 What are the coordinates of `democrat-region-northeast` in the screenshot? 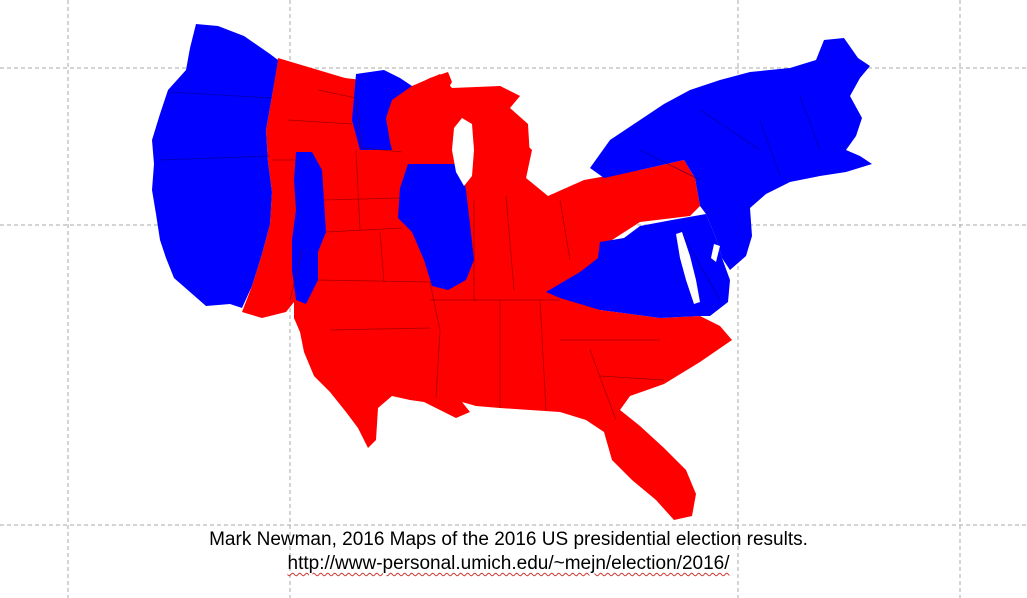 It's located at (731, 154).